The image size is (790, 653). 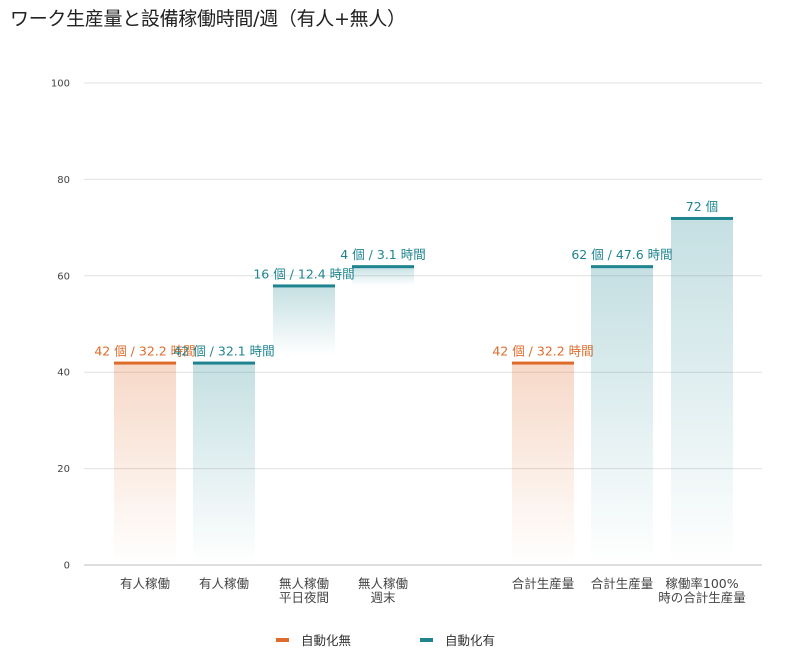 I want to click on y-tick-label: 80, so click(x=63, y=180).